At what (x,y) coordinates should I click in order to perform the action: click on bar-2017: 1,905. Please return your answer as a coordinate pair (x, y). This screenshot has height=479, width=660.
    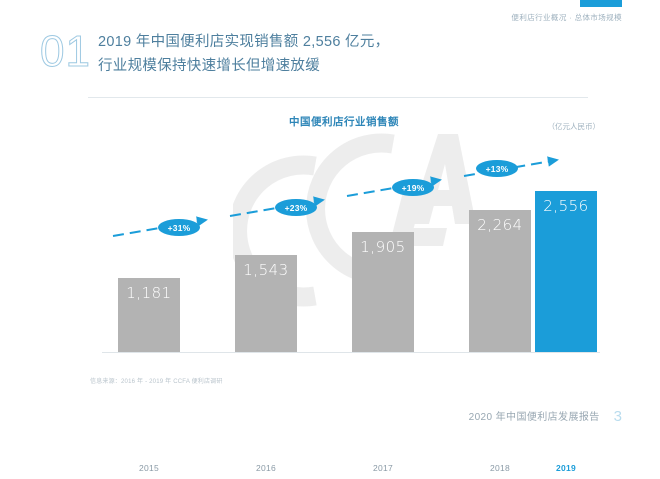
    Looking at the image, I should click on (383, 292).